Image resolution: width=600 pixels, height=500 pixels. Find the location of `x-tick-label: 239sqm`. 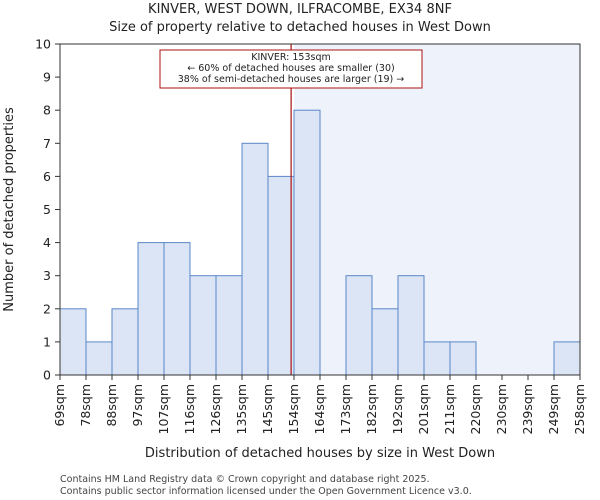

x-tick-label: 239sqm is located at coordinates (527, 409).